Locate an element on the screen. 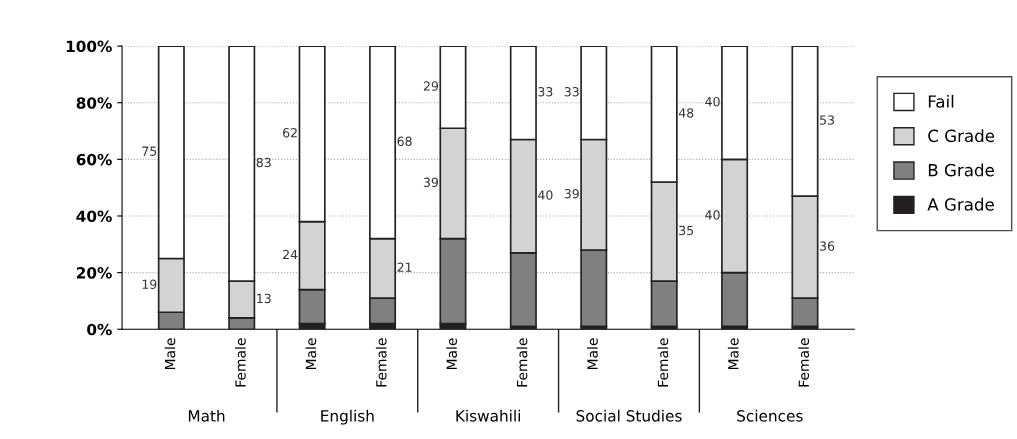 This screenshot has width=1017, height=439. y-tick-label: 80% is located at coordinates (94, 103).